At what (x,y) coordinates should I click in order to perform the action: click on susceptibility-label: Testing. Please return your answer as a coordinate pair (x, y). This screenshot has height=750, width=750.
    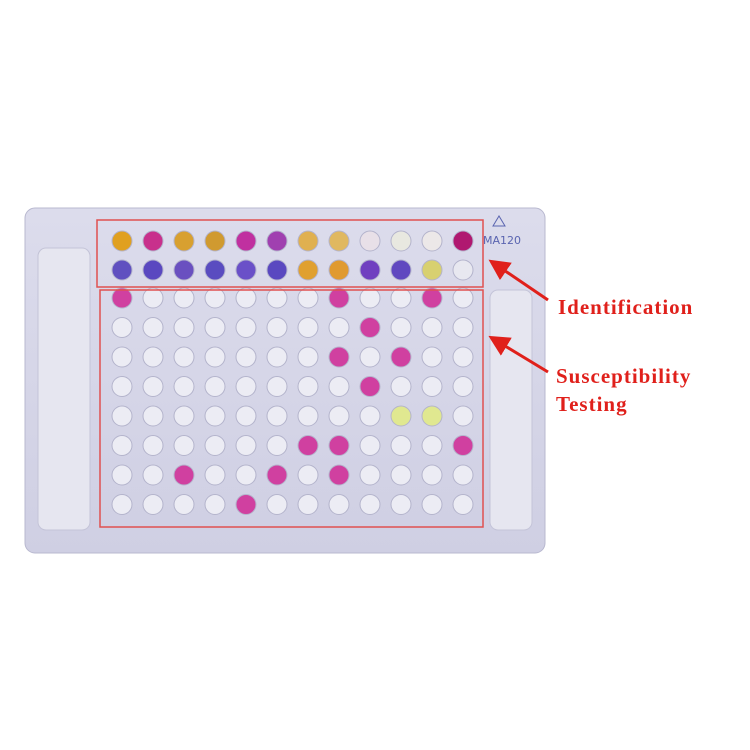
    Looking at the image, I should click on (592, 404).